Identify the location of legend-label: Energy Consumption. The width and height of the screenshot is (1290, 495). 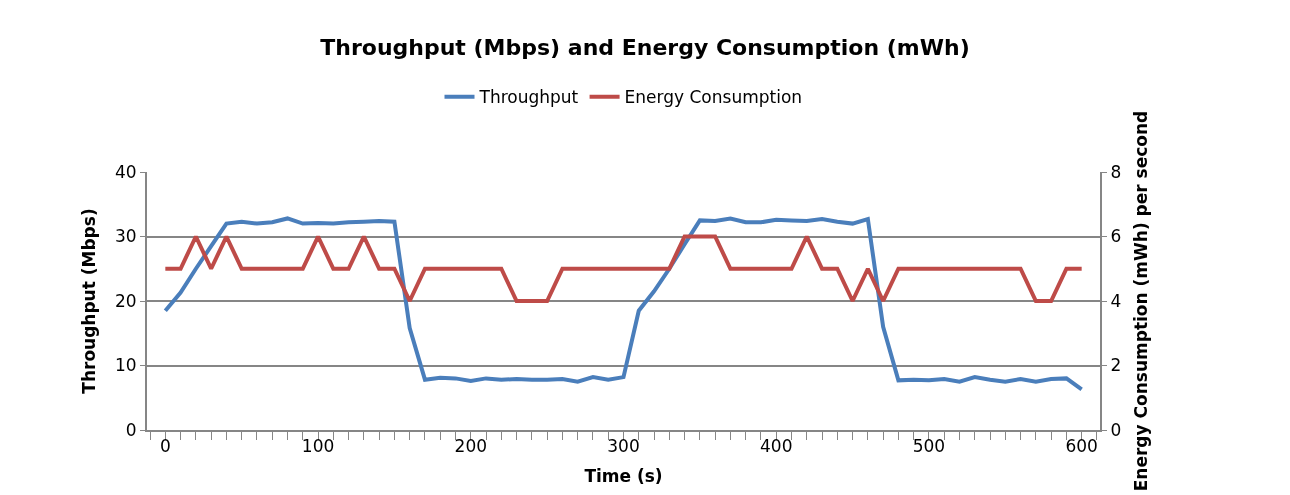
(713, 97).